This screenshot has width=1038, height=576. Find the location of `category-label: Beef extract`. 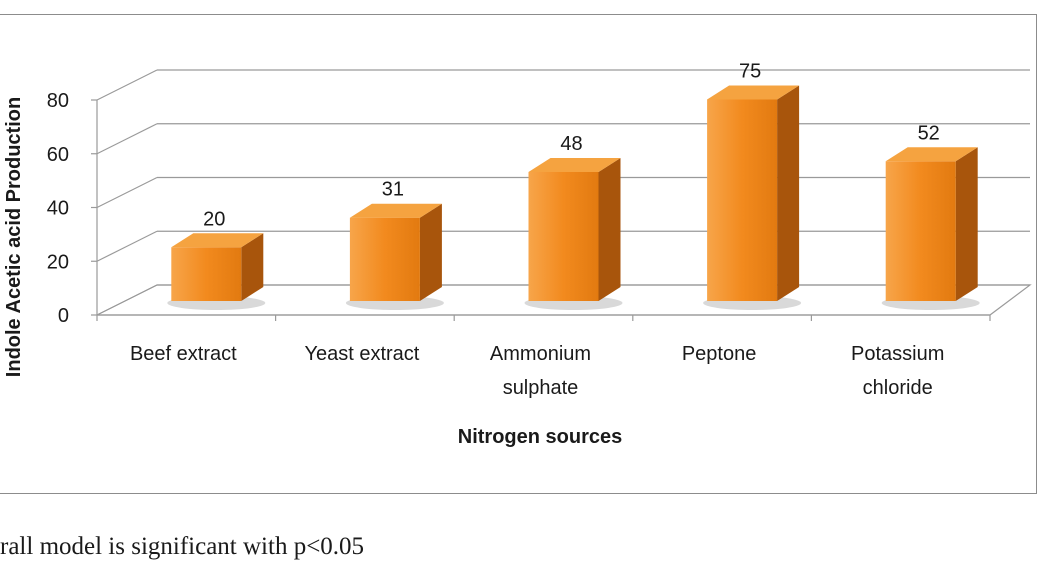

category-label: Beef extract is located at coordinates (183, 354).